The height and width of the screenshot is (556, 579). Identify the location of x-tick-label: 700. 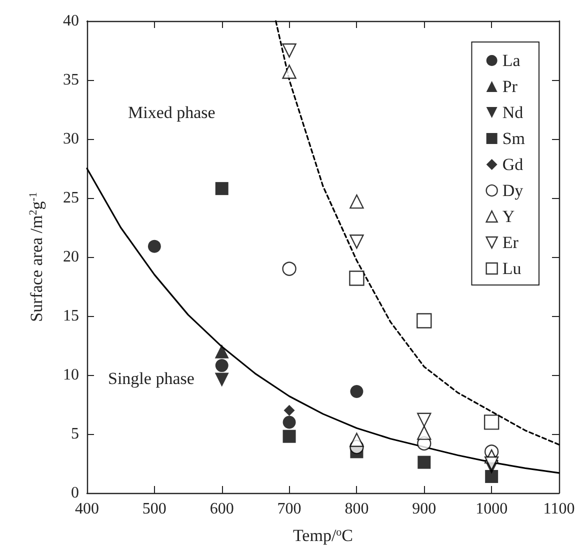
(289, 509).